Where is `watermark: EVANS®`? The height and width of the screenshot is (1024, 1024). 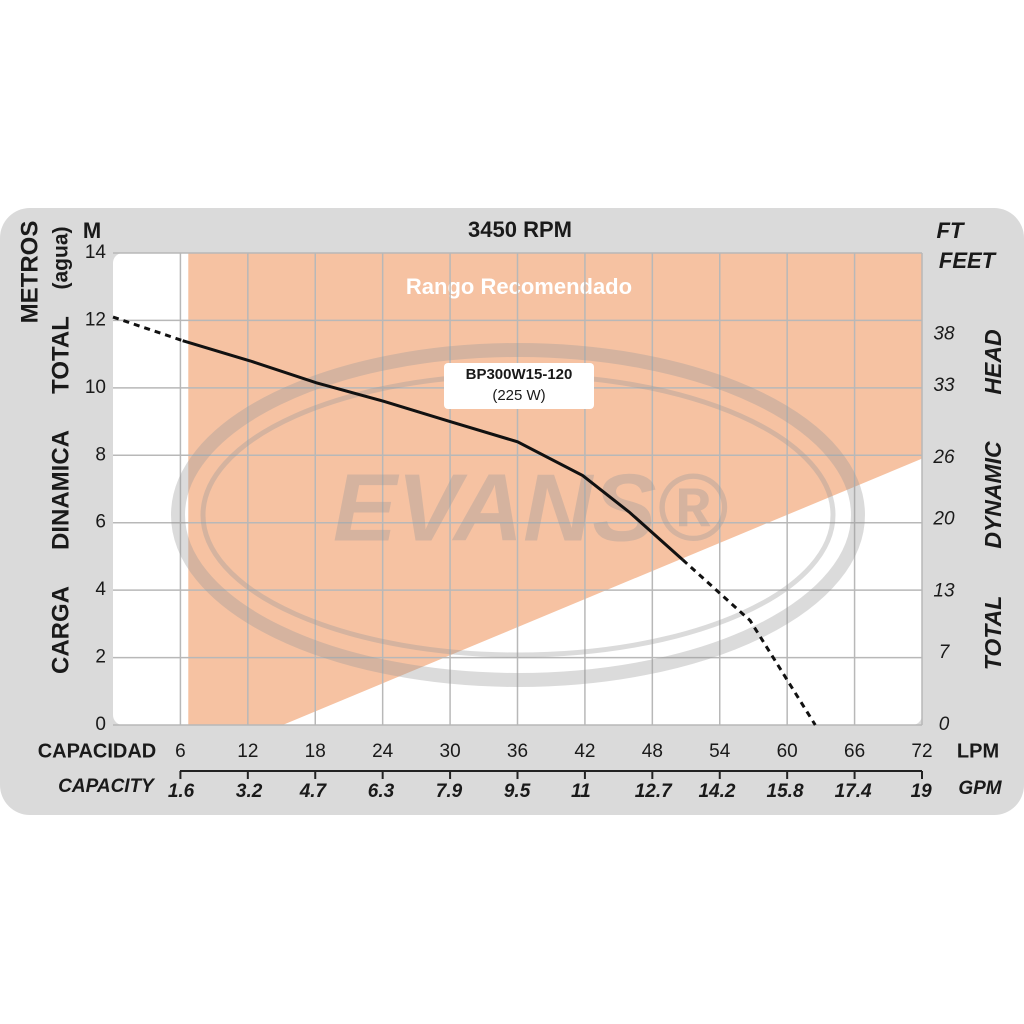 watermark: EVANS® is located at coordinates (530, 507).